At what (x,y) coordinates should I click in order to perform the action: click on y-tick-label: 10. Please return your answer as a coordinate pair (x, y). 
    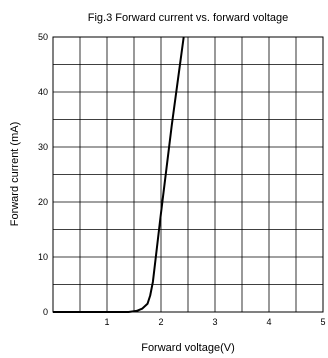
    Looking at the image, I should click on (43, 257).